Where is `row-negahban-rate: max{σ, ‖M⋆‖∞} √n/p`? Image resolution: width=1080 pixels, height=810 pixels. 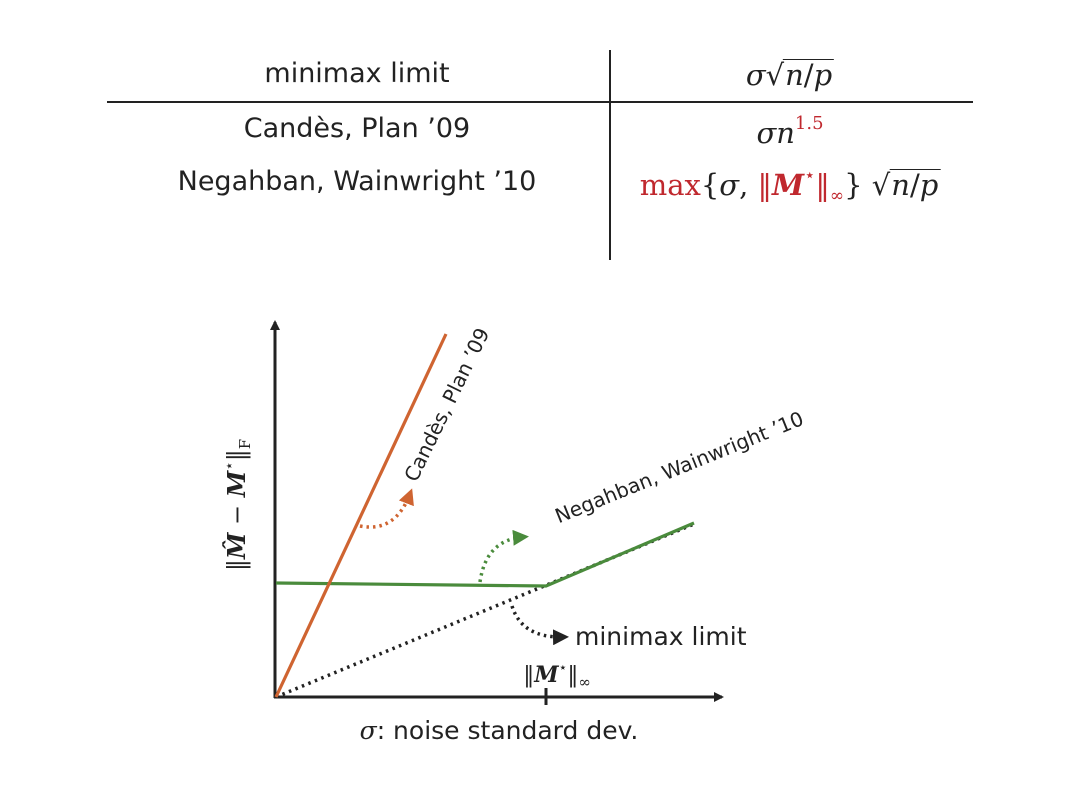 row-negahban-rate: max{σ, ‖M⋆‖∞} √n/p is located at coordinates (790, 185).